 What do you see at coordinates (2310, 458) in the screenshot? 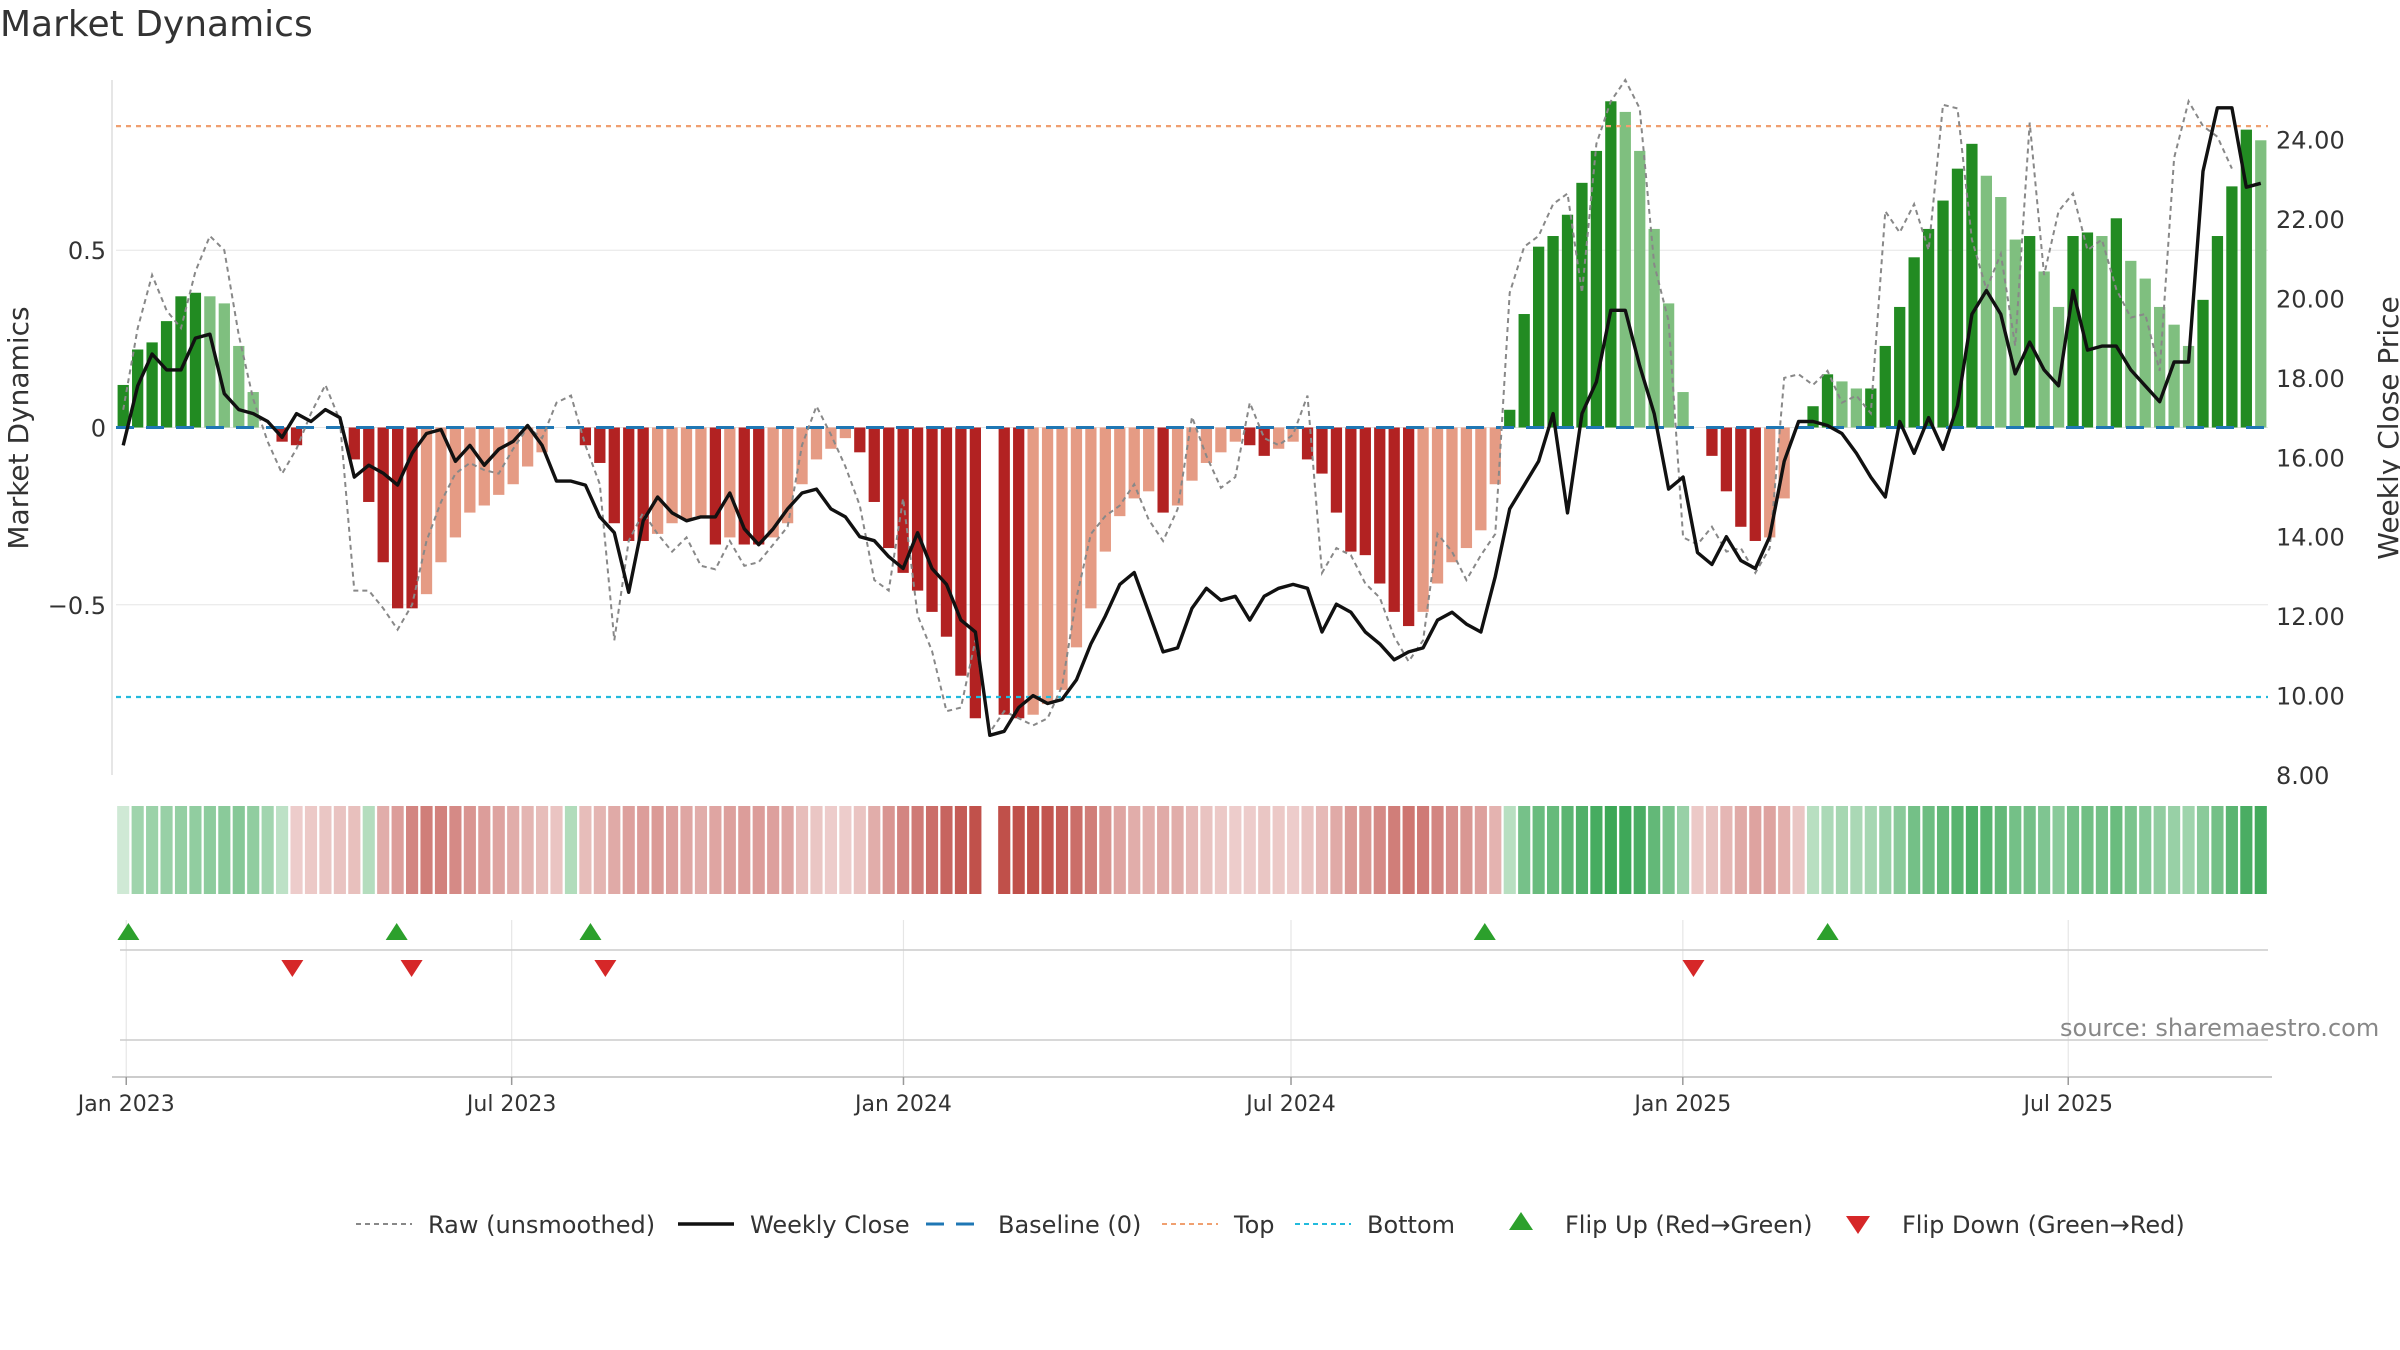
I see `y2-tick-label: 16.00` at bounding box center [2310, 458].